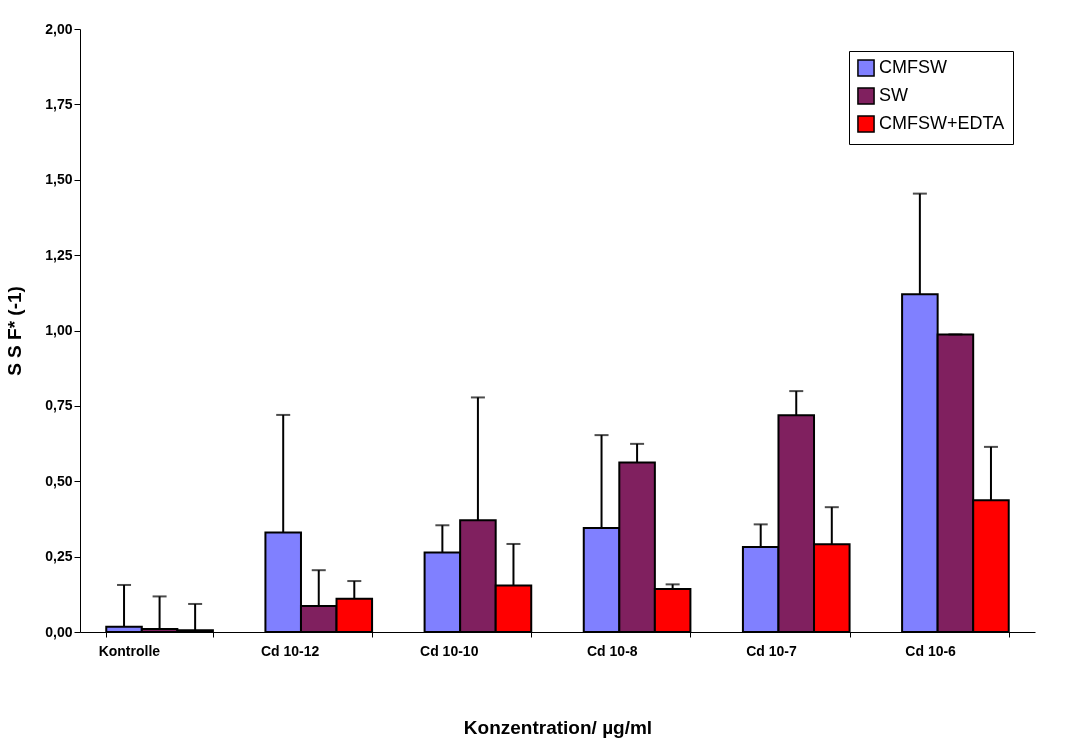 The image size is (1085, 749). What do you see at coordinates (59, 254) in the screenshot?
I see `y-tick-label: 1,25` at bounding box center [59, 254].